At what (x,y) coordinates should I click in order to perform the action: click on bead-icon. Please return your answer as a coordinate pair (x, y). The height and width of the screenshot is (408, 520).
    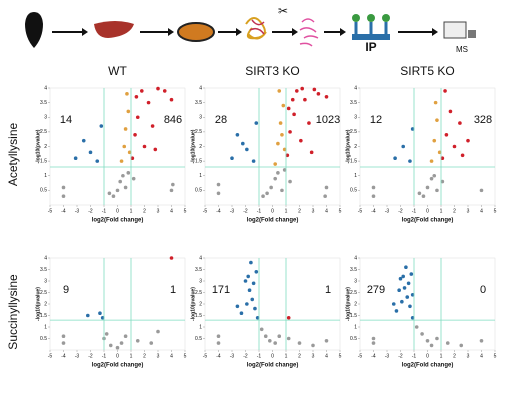
    Looking at the image, I should click on (371, 37).